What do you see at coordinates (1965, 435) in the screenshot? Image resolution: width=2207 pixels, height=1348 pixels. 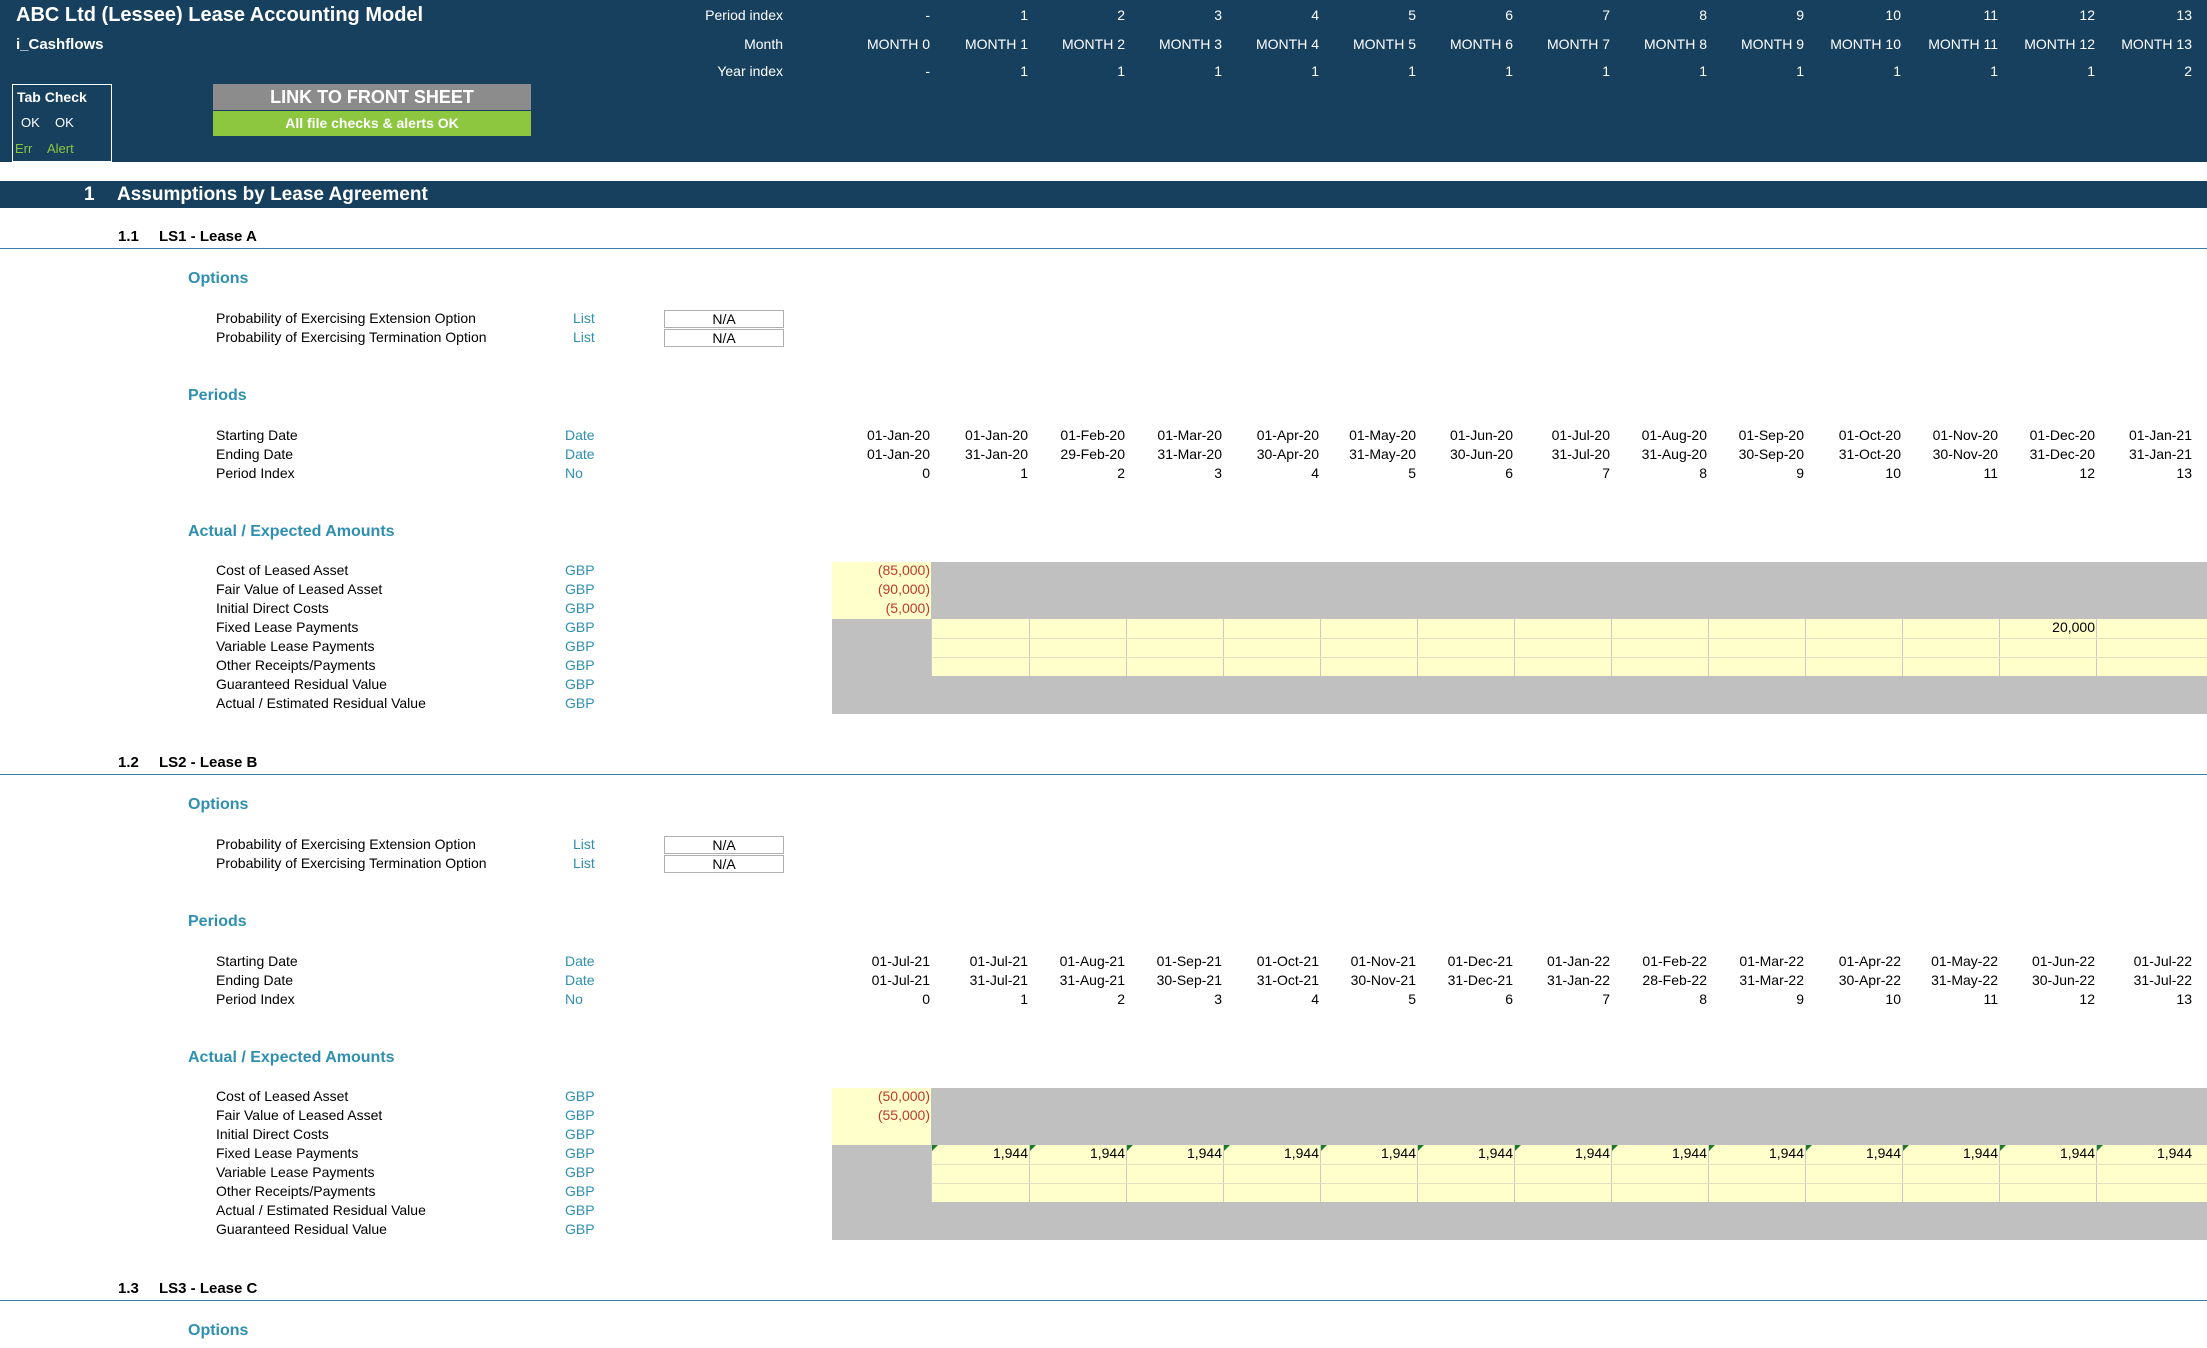 I see `period-cell: 01-Nov-20` at bounding box center [1965, 435].